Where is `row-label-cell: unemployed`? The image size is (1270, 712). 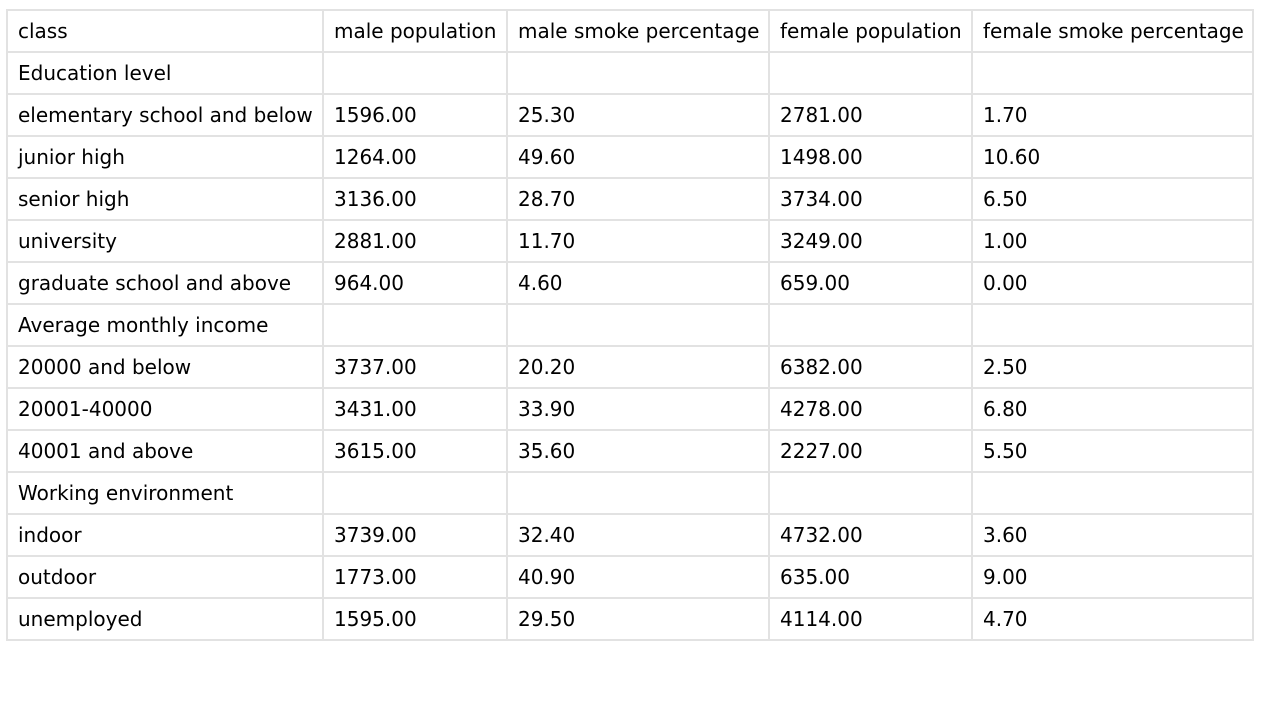 row-label-cell: unemployed is located at coordinates (165, 619).